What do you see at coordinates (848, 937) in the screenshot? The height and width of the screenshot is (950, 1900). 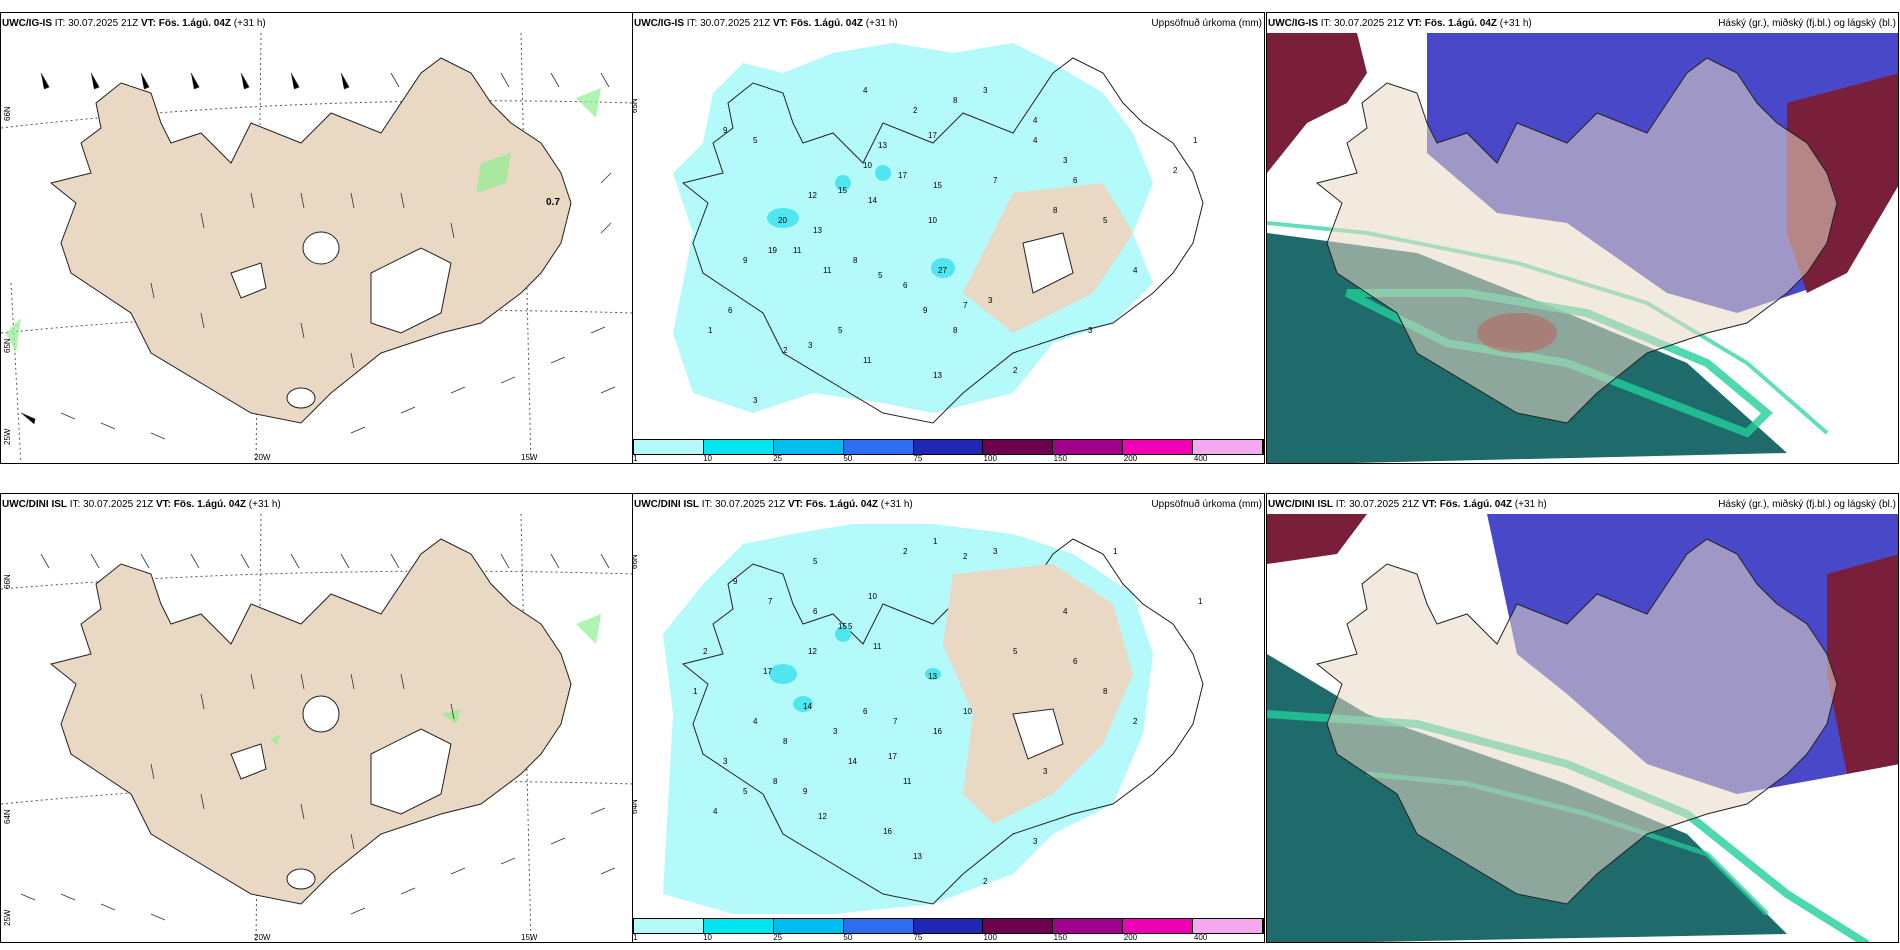 I see `colorbar-label: 50` at bounding box center [848, 937].